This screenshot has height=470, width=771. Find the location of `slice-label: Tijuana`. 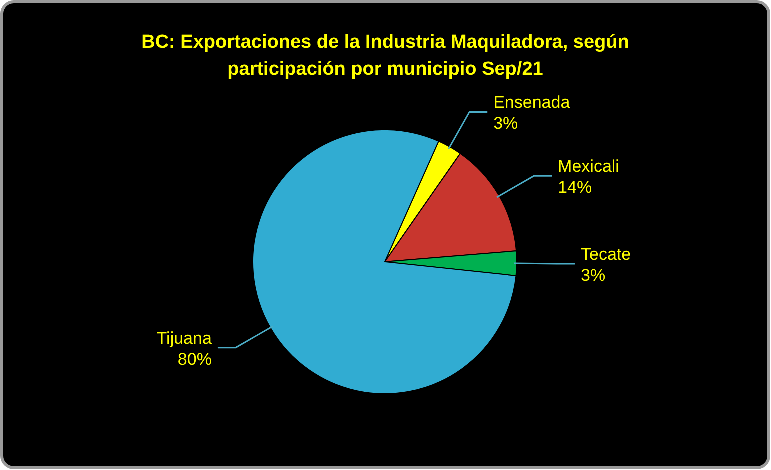

slice-label: Tijuana is located at coordinates (184, 338).